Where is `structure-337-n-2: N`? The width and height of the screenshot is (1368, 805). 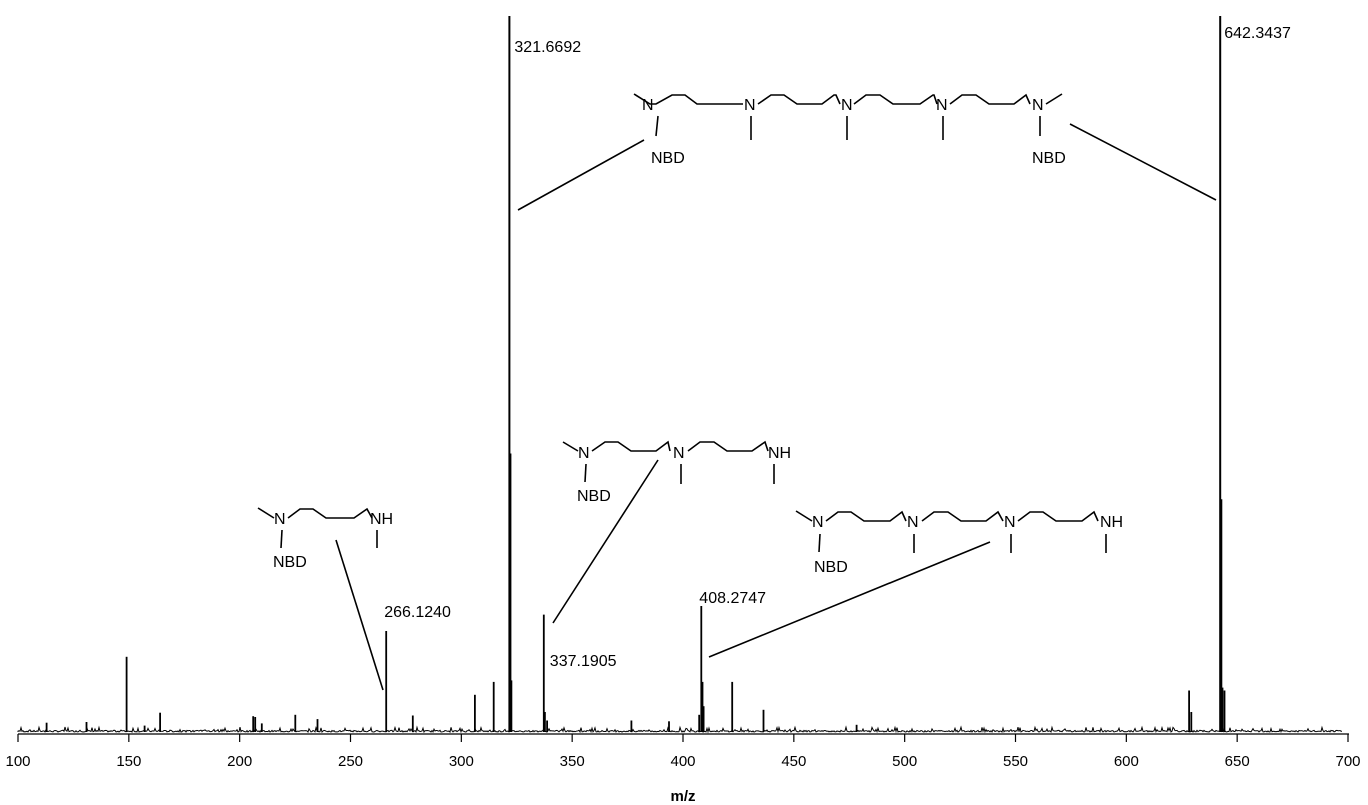
structure-337-n-2: N is located at coordinates (679, 453).